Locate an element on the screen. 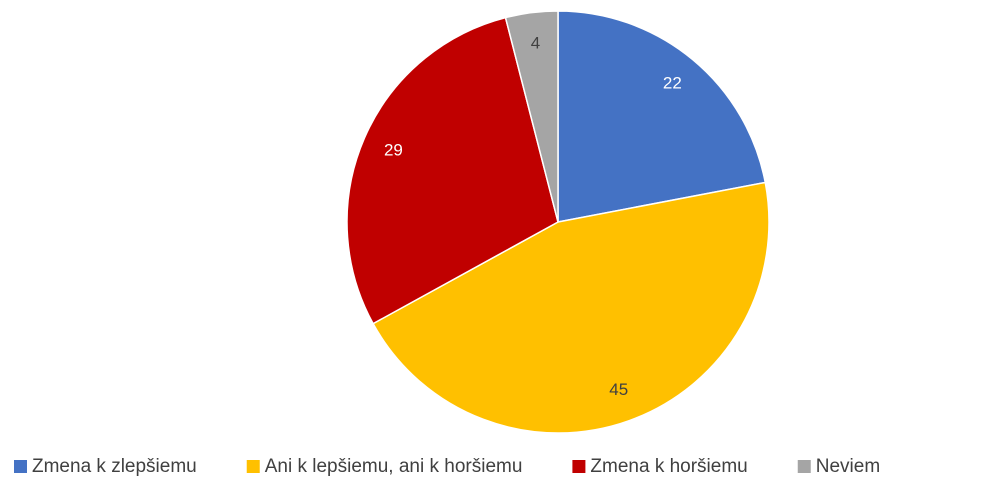 The image size is (1002, 488). data-label: 4 is located at coordinates (535, 43).